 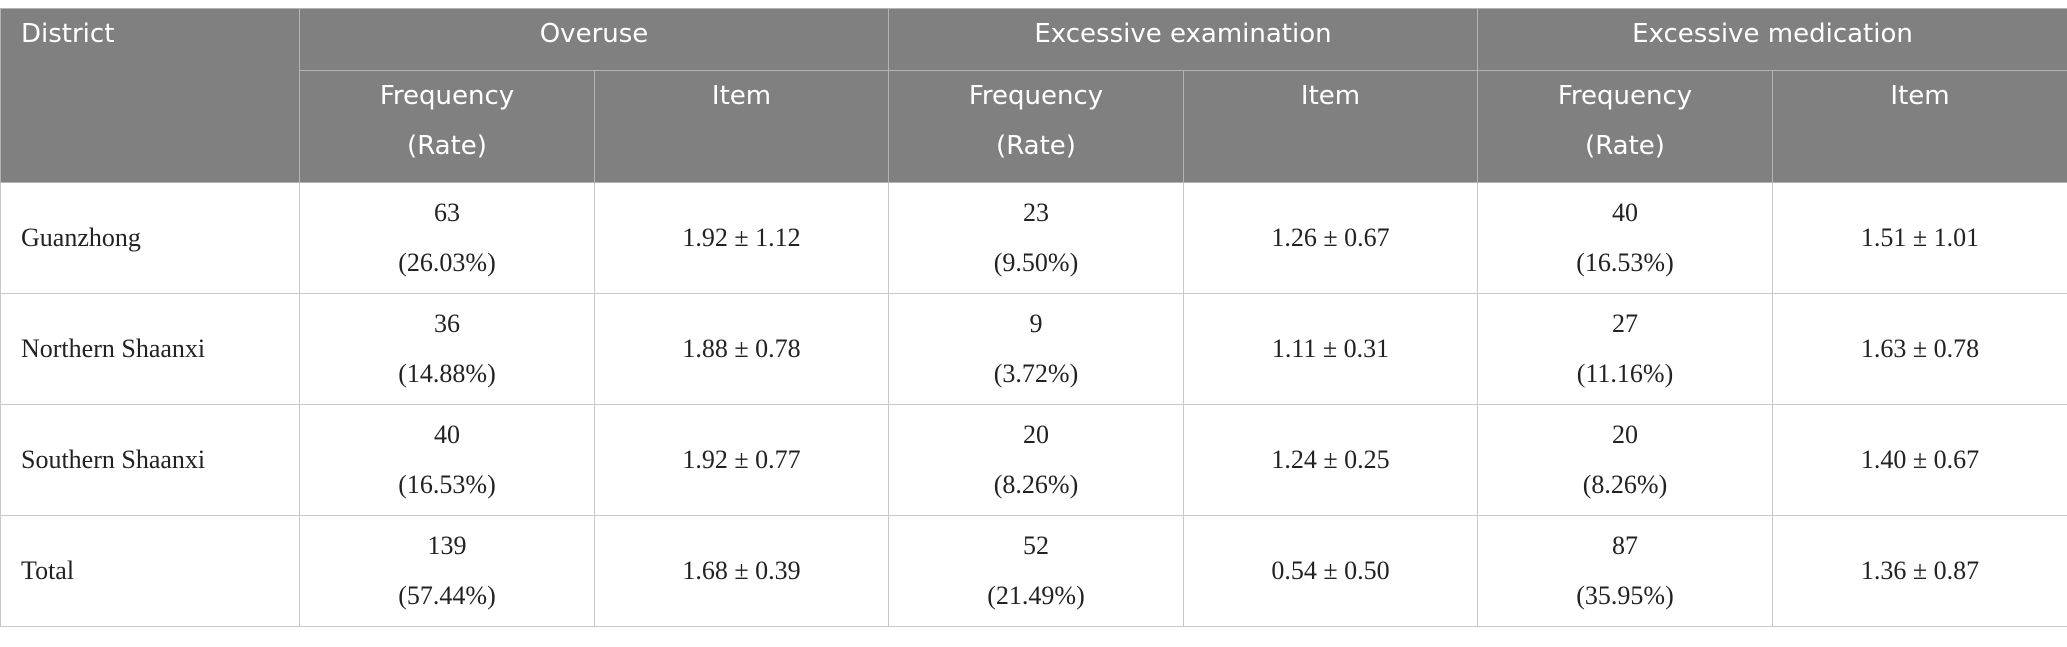 I want to click on overuse-item-cell: 1.88 ± 0.78, so click(x=741, y=349).